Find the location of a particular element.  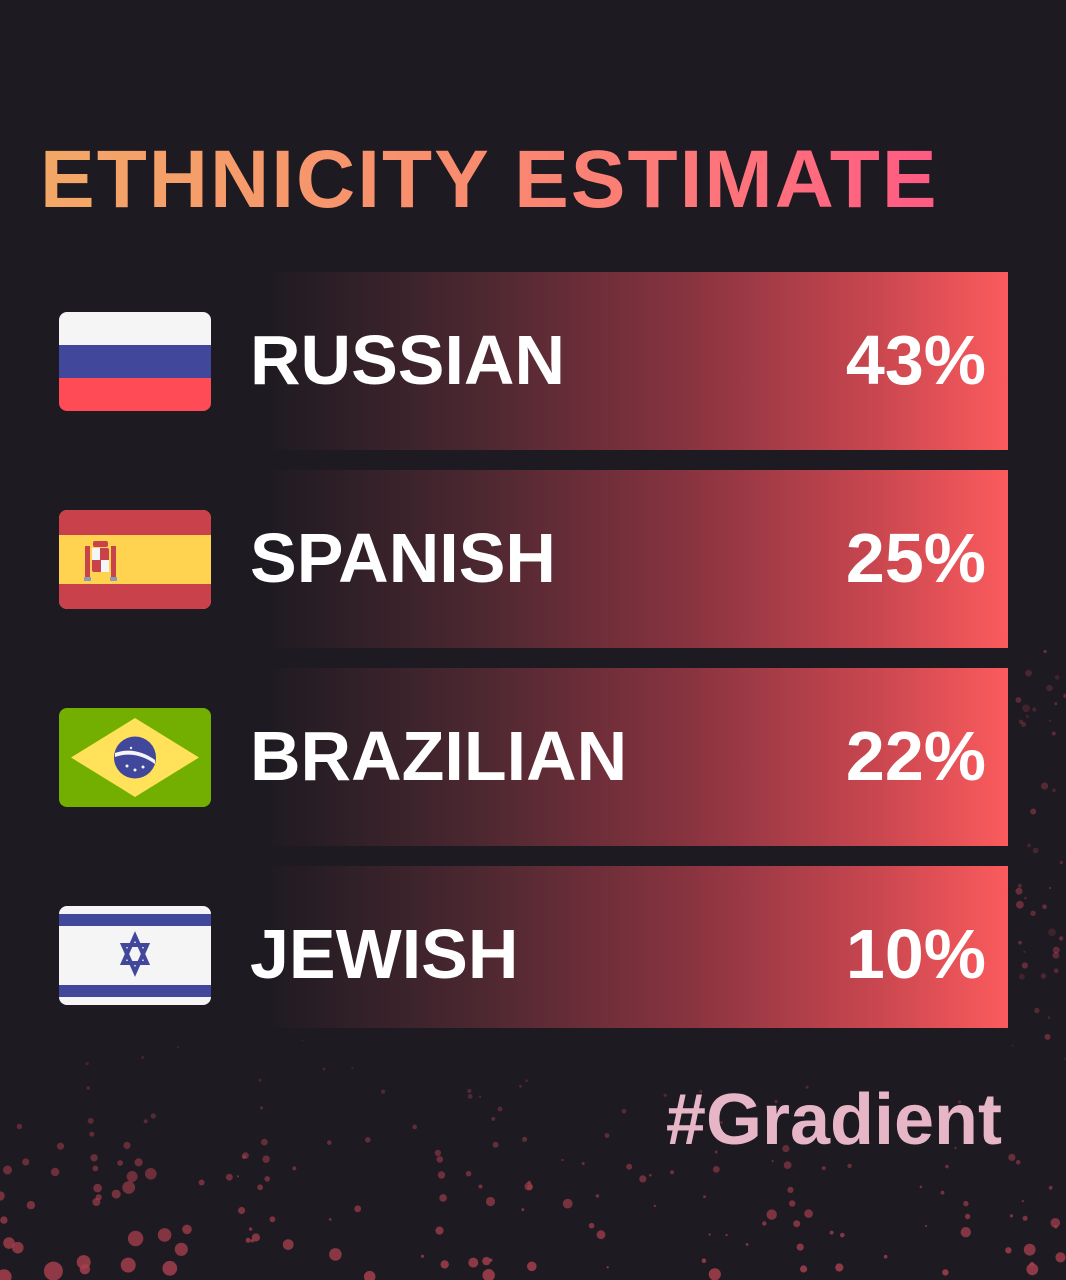

ethnicity-row-russian: RUSSIAN 43% is located at coordinates (533, 361).